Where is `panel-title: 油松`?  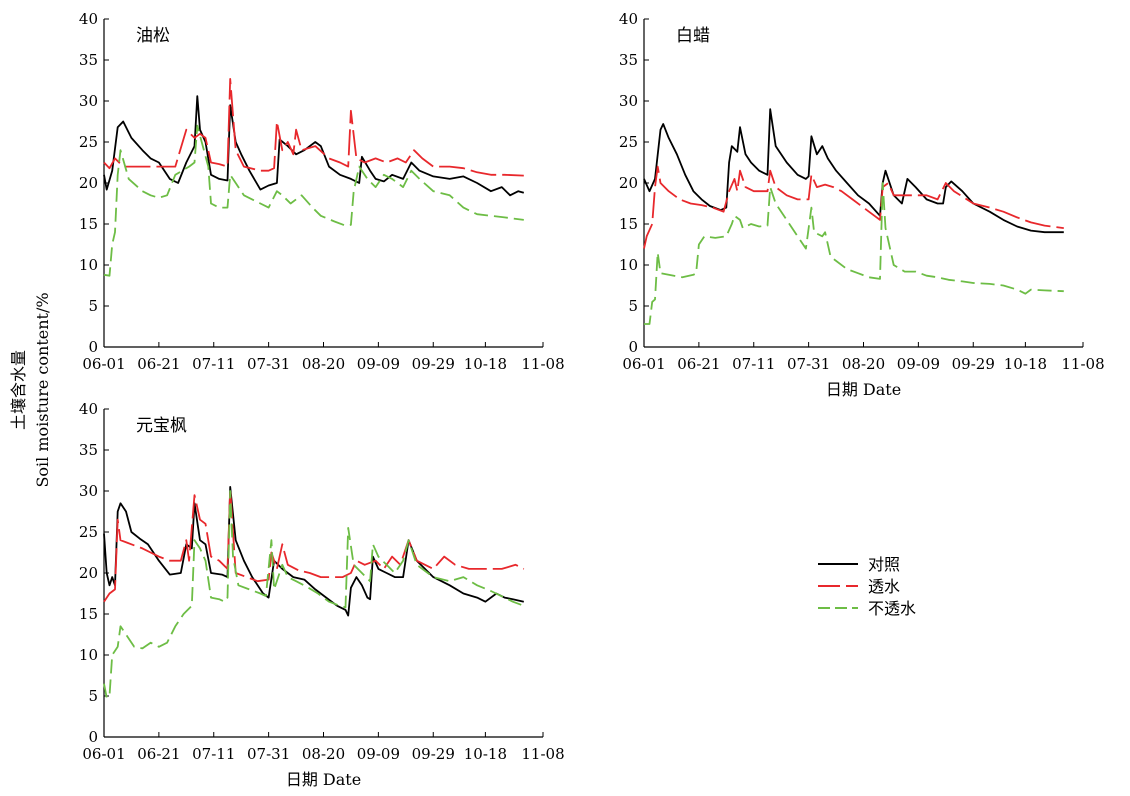 panel-title: 油松 is located at coordinates (153, 36).